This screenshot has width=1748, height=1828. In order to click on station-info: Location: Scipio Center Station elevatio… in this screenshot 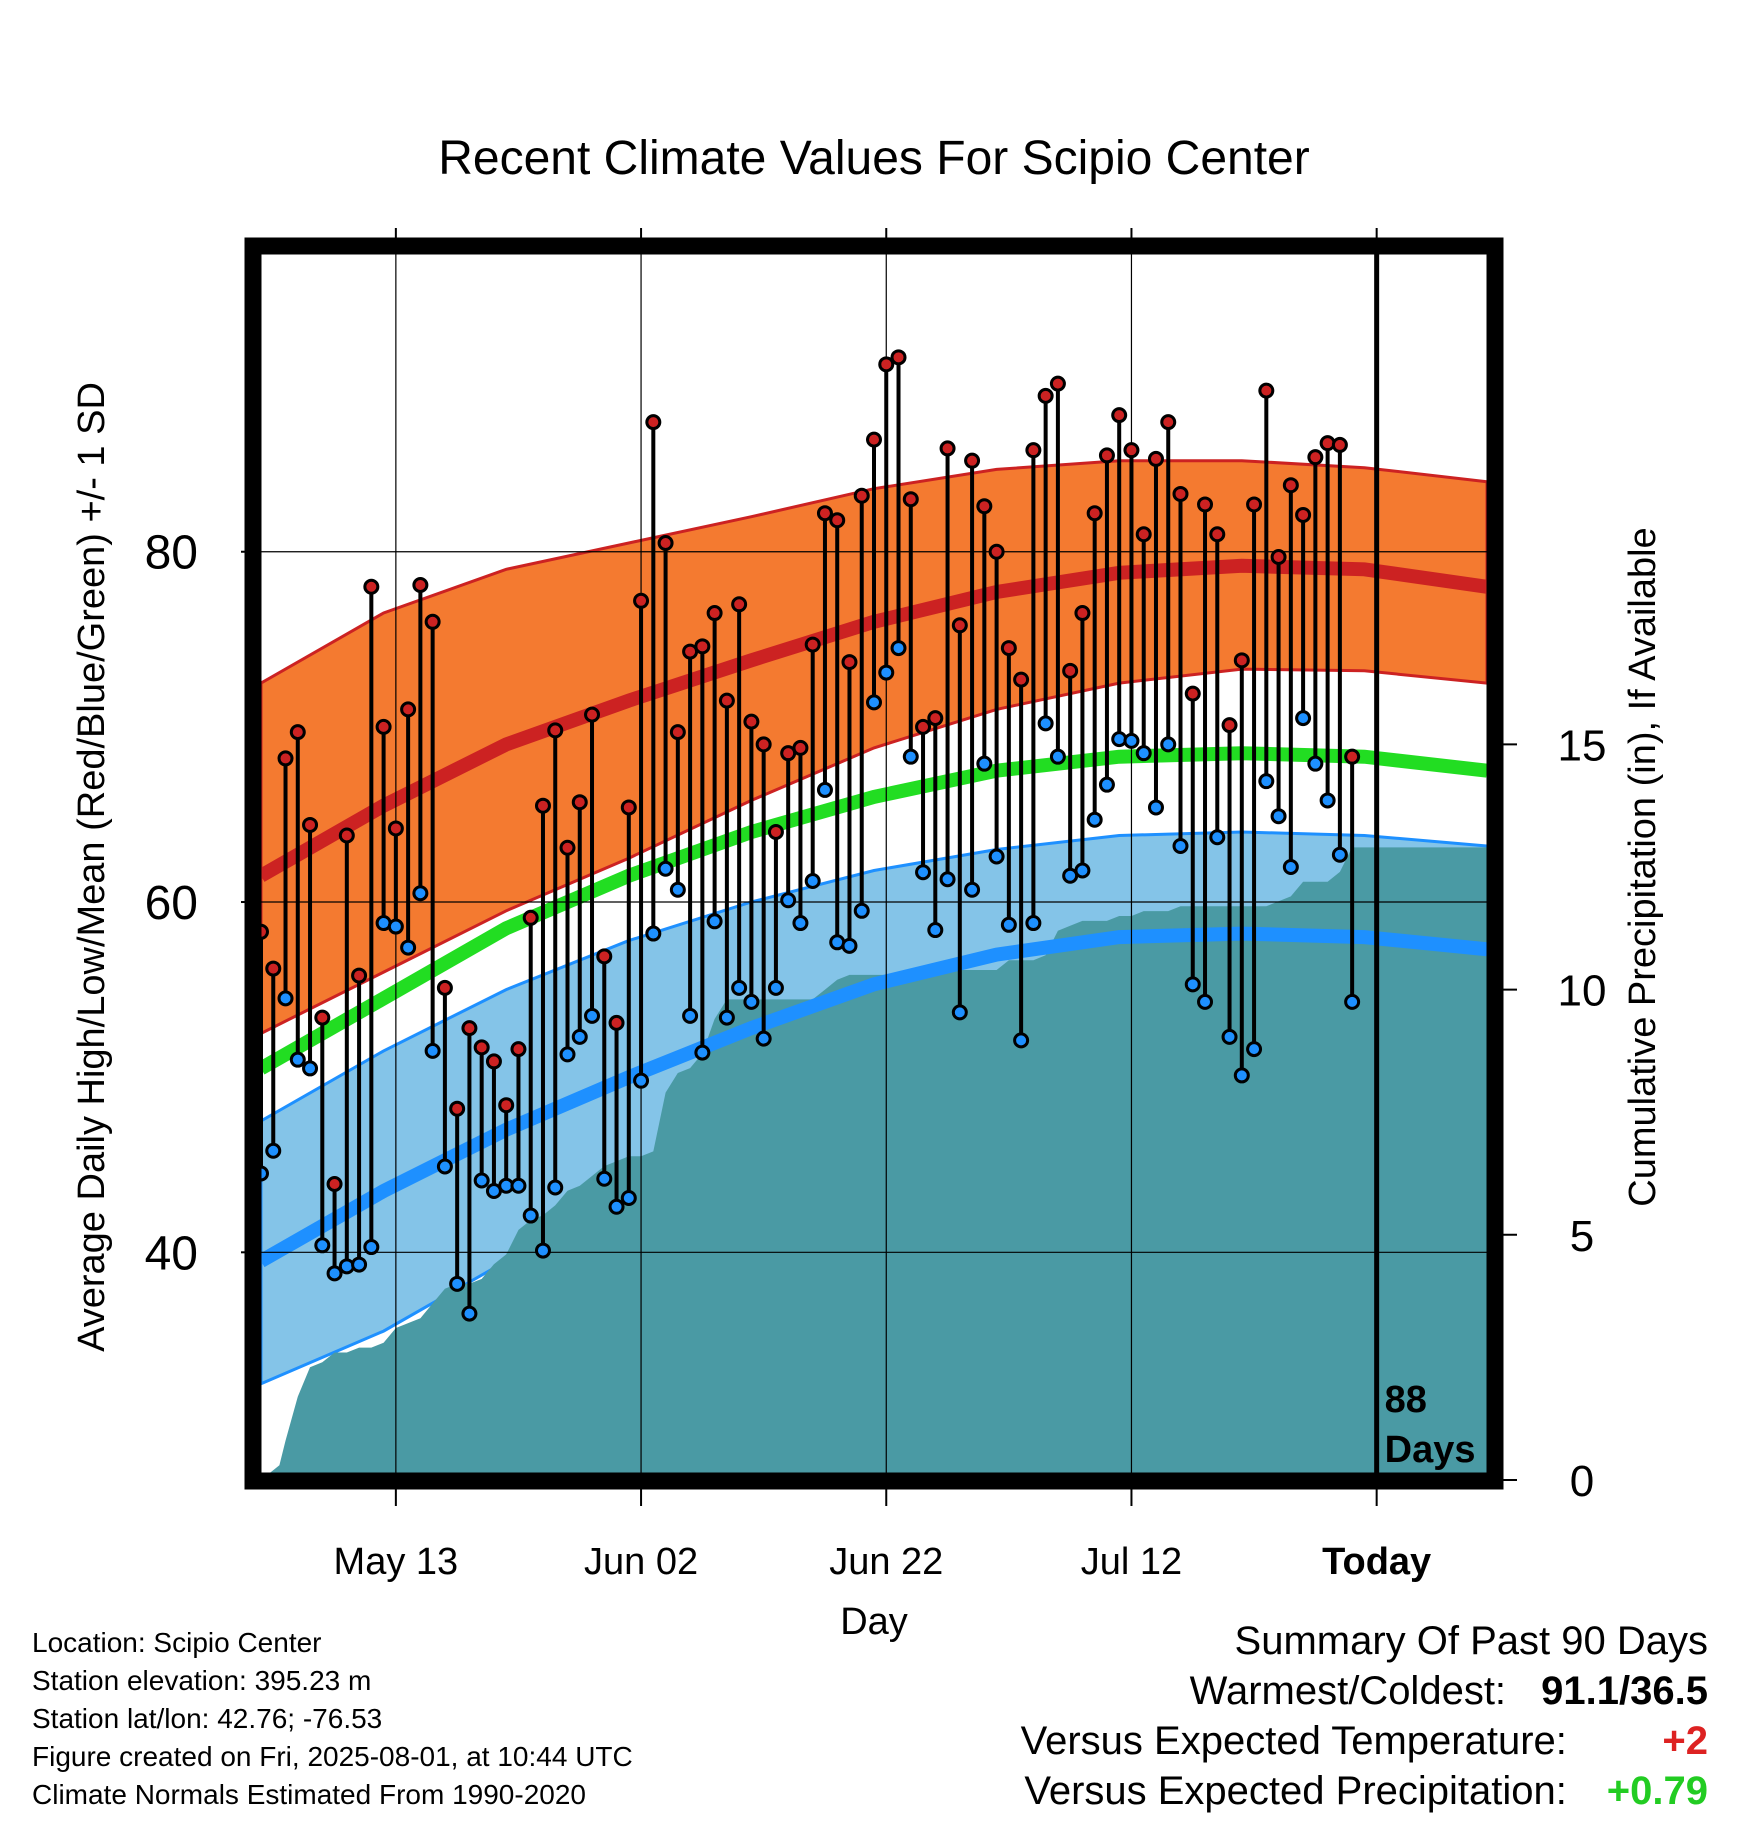, I will do `click(332, 1719)`.